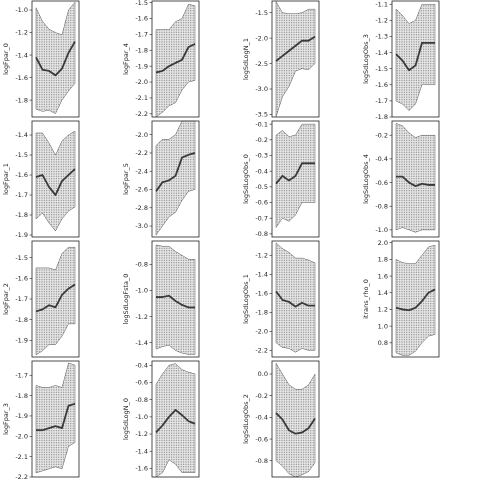  I want to click on subplot-itrans-rho-0: 2.0 1.8 1.6 1.4 1.2 1.0 0.8 itrans_rho_0, so click(401, 298).